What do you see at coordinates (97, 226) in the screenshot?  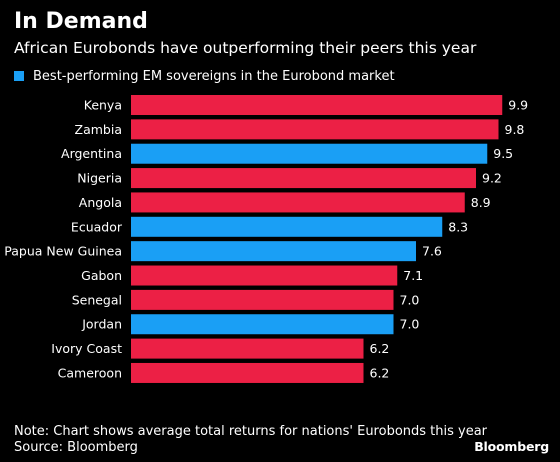 I see `category-label: Ecuador` at bounding box center [97, 226].